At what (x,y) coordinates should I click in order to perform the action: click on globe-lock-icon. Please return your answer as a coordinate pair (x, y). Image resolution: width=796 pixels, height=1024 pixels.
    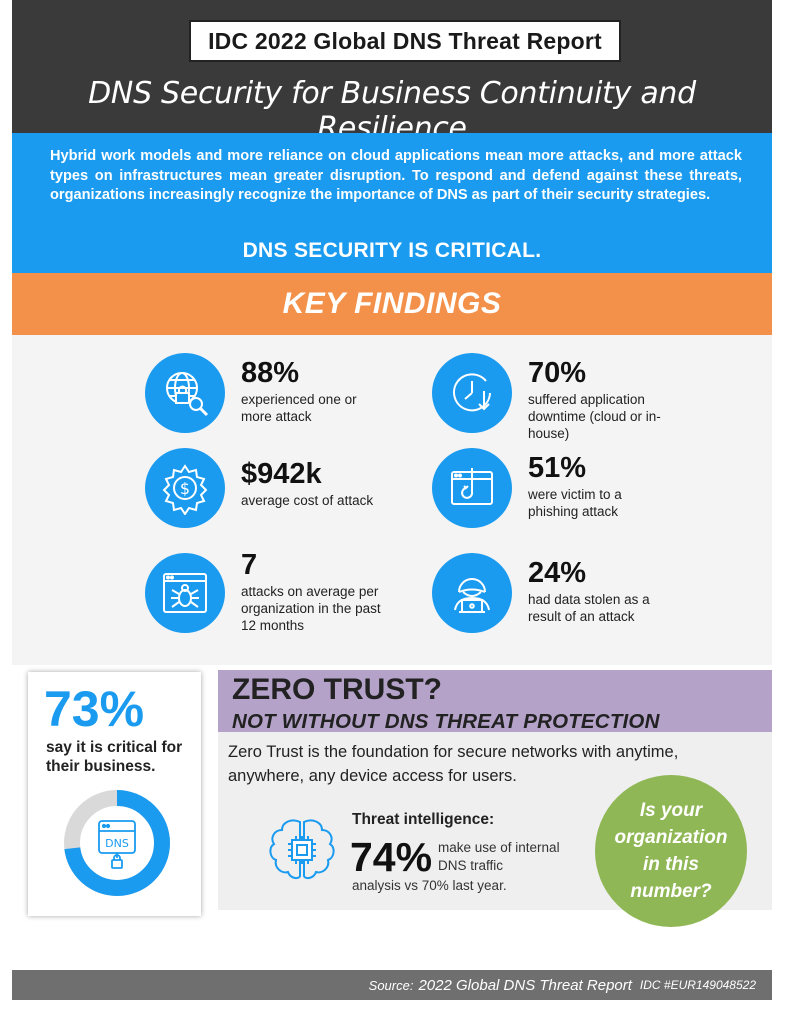
    Looking at the image, I should click on (185, 393).